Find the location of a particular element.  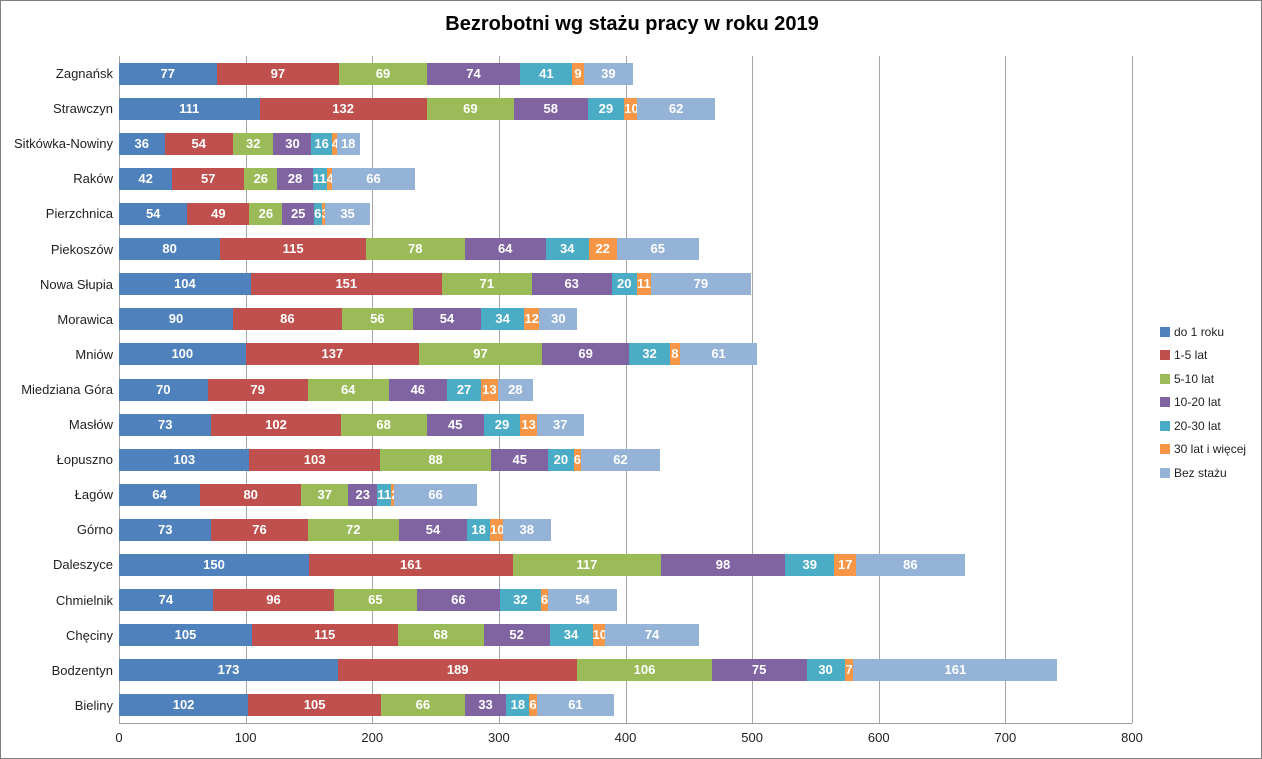

category-label: Chęciny is located at coordinates (89, 635).